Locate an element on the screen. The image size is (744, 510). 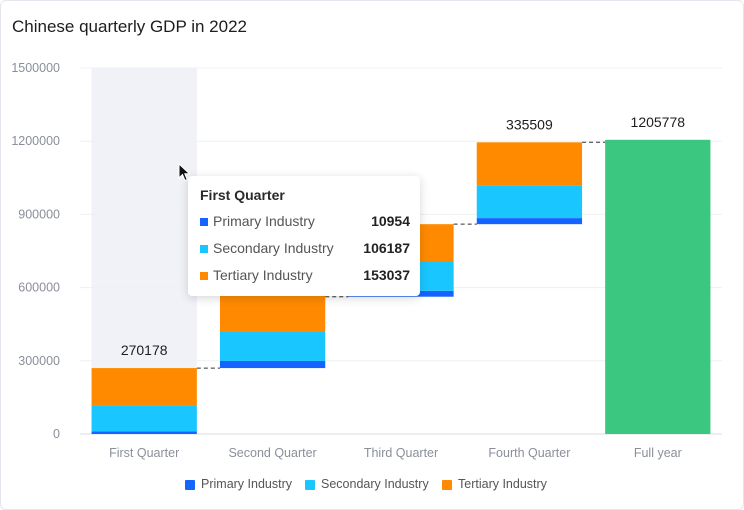
x-tick-label: Fourth Quarter is located at coordinates (529, 453).